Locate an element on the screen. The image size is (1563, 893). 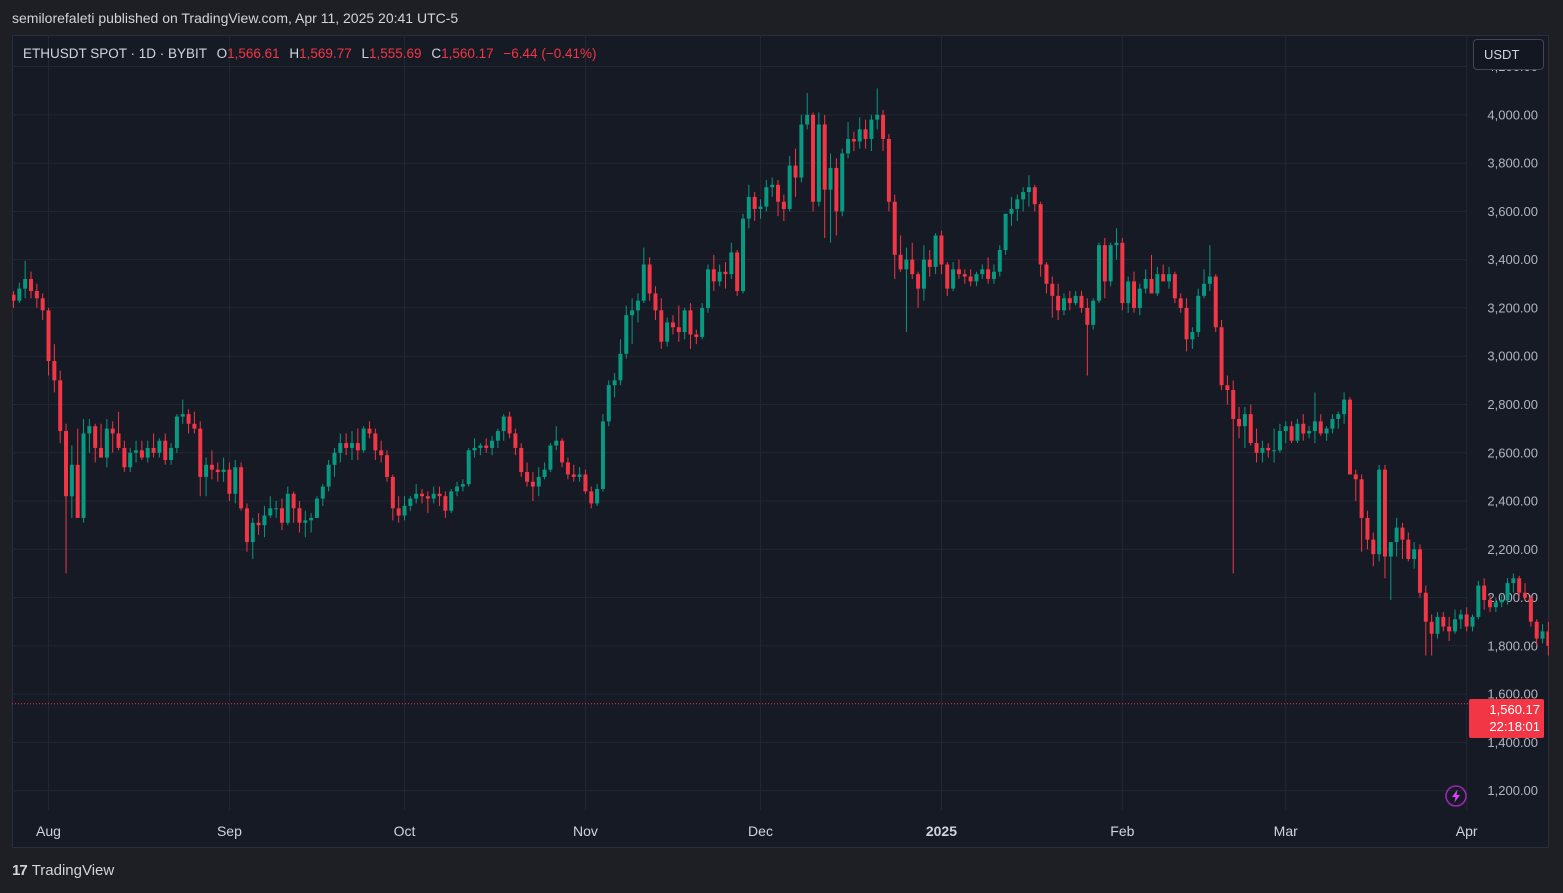
brand-name: TradingView is located at coordinates (73, 870).